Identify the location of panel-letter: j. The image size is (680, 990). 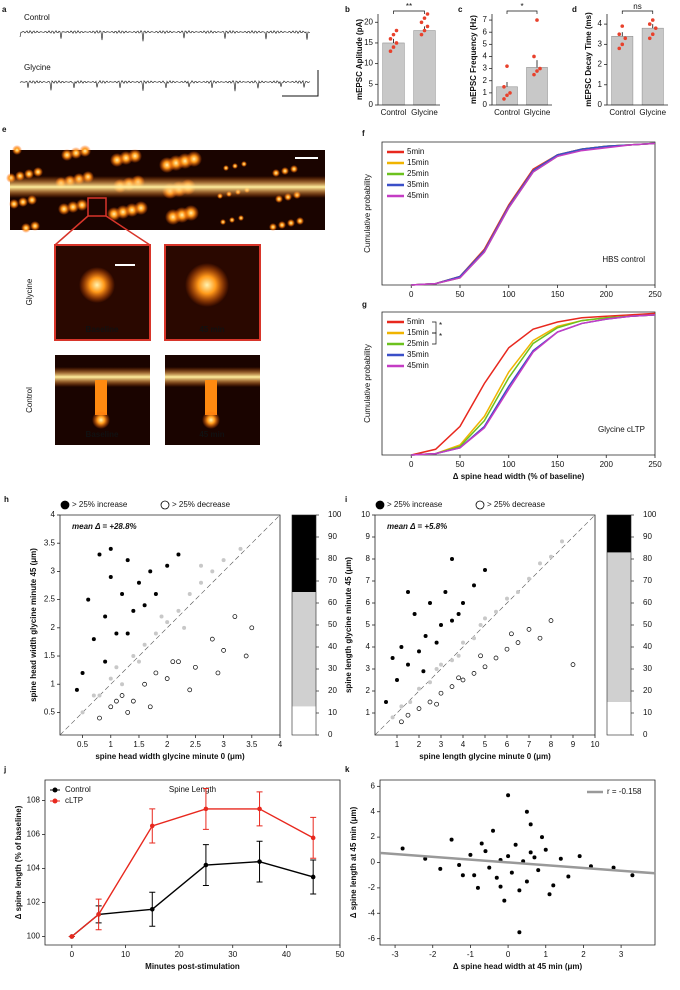
(4, 769).